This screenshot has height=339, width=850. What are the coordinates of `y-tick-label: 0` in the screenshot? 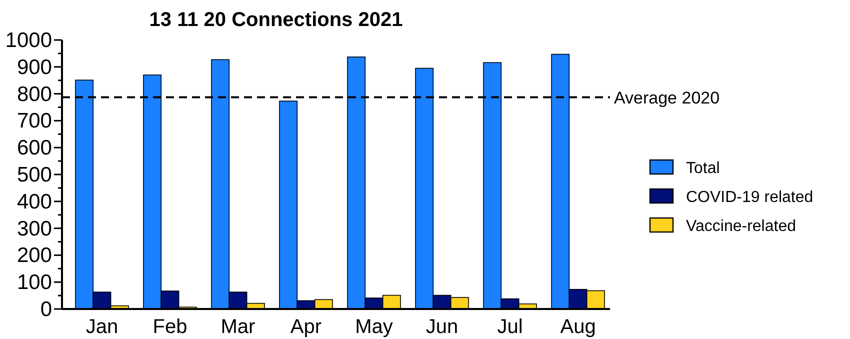 It's located at (46, 309).